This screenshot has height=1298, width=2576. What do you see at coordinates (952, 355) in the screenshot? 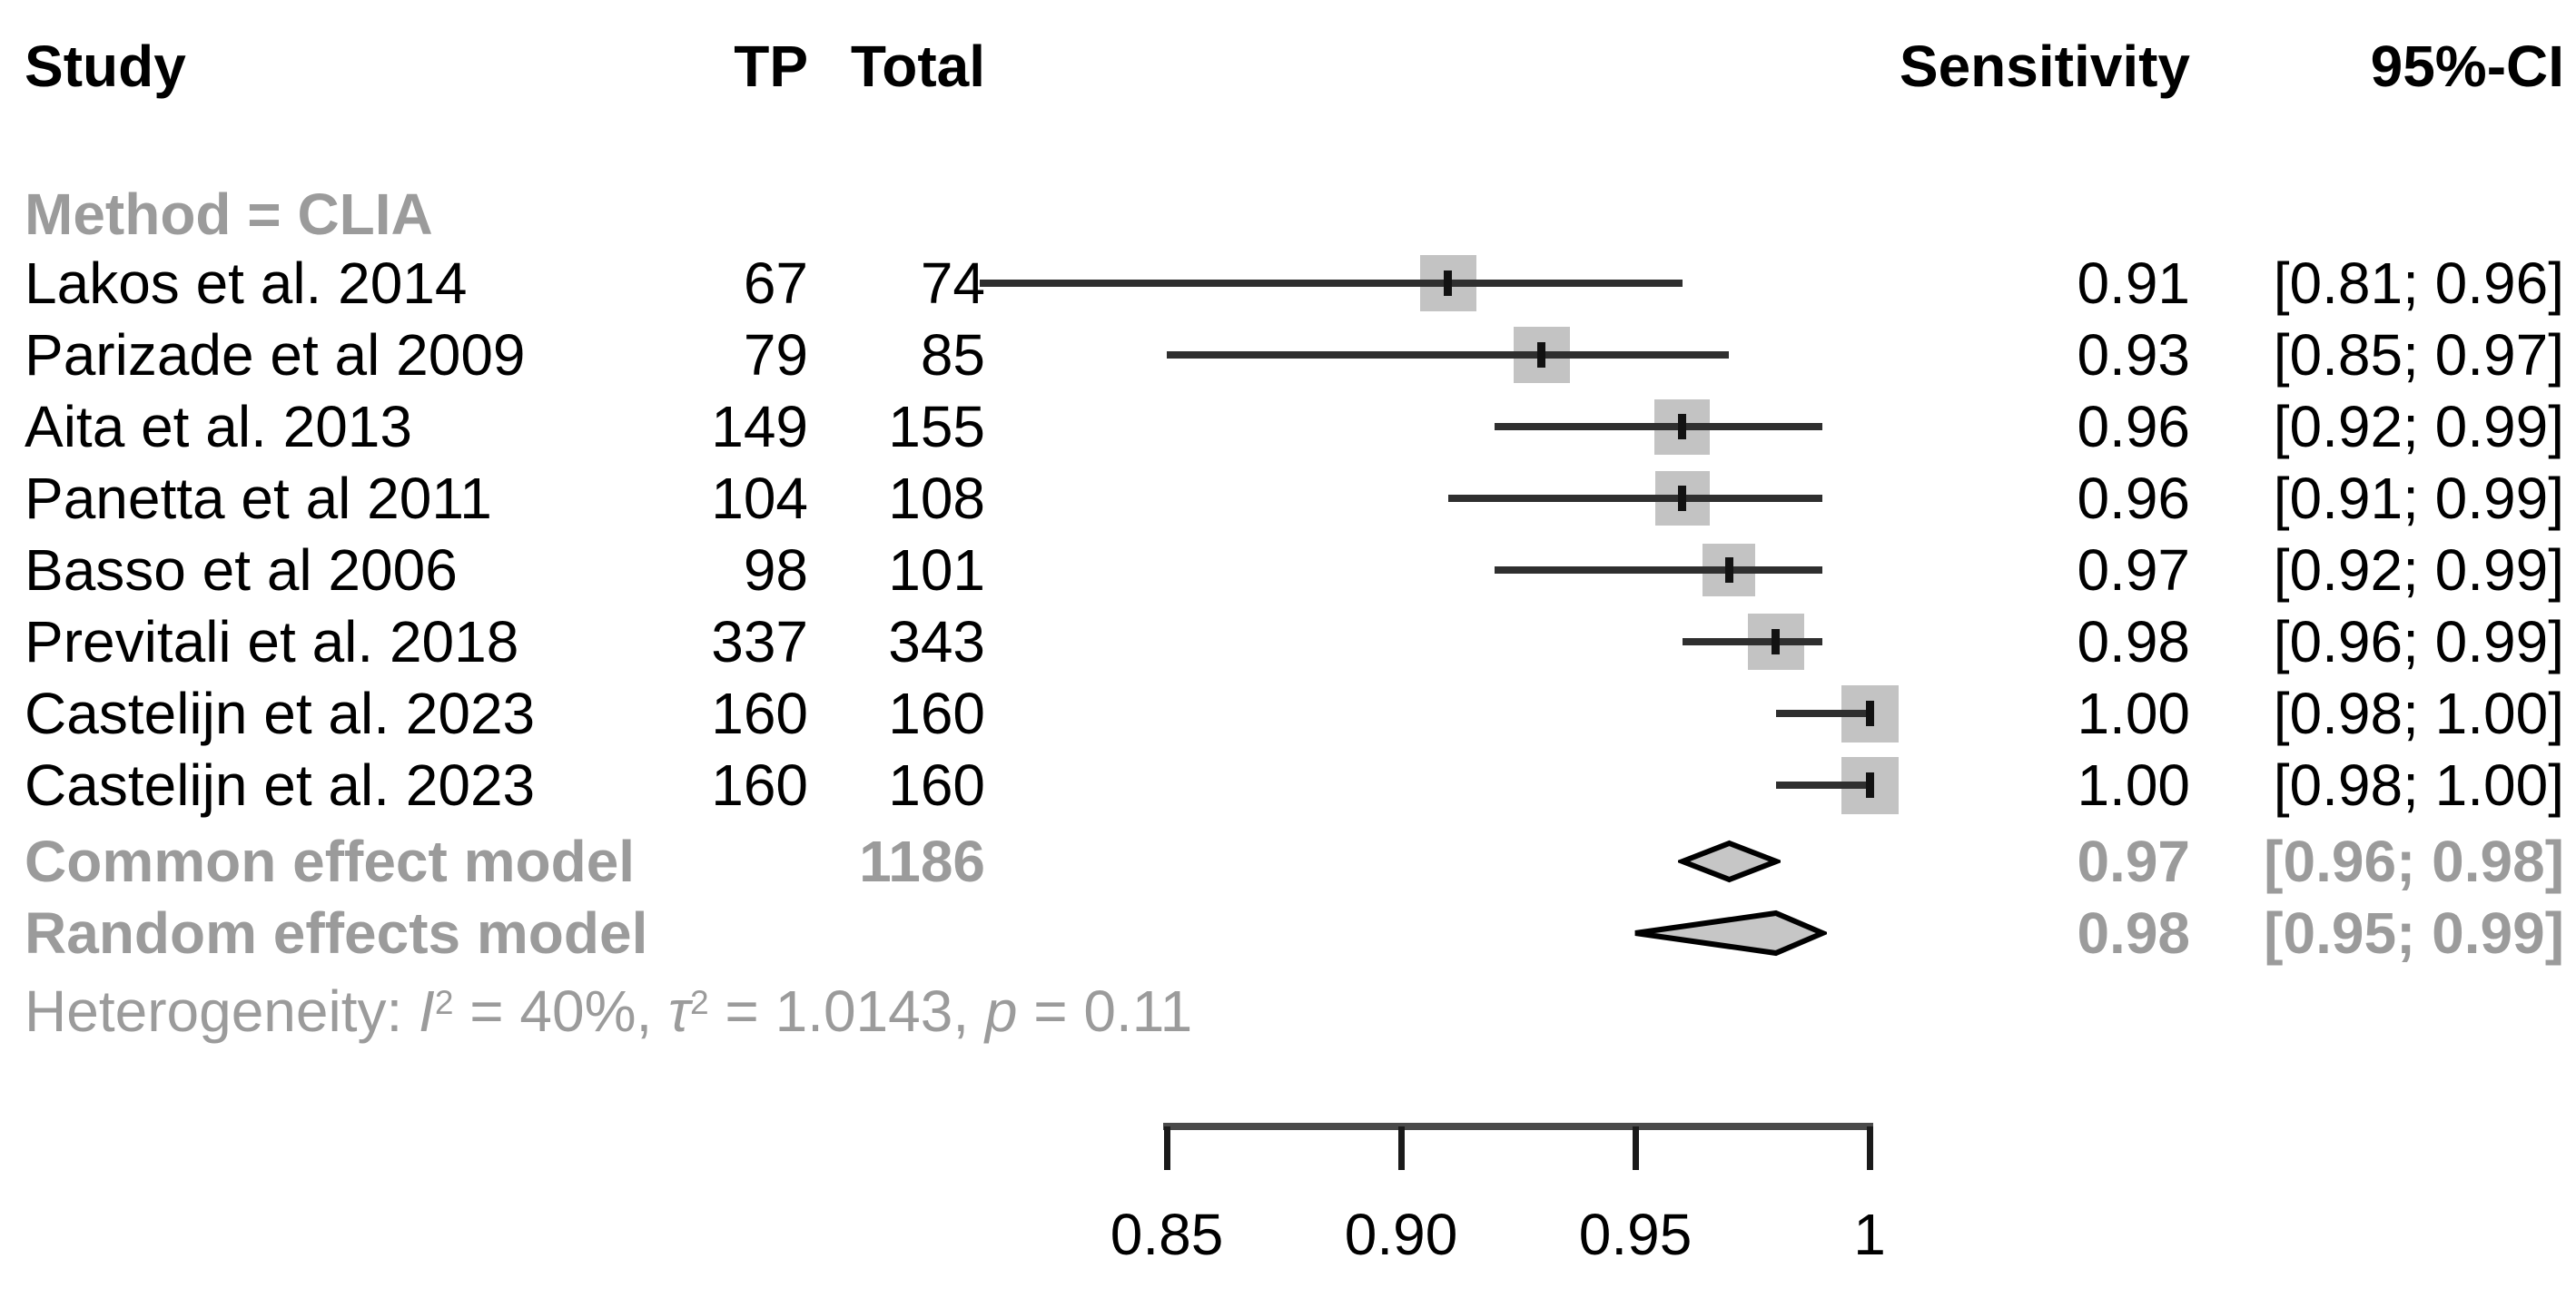
I see `total-value: 85` at bounding box center [952, 355].